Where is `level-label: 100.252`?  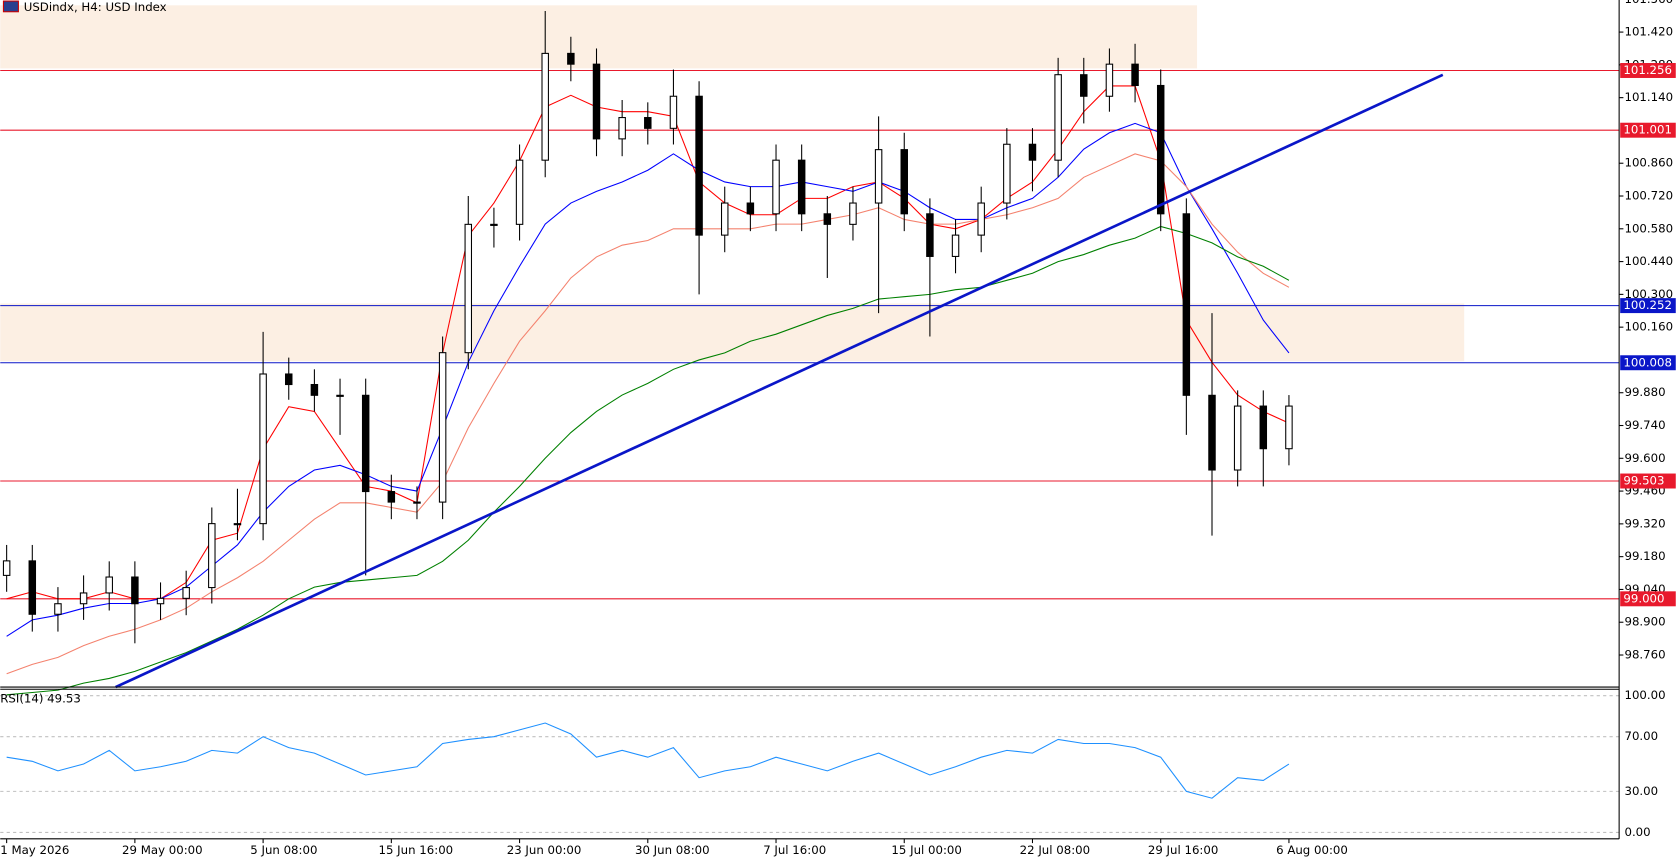
level-label: 100.252 is located at coordinates (1647, 305).